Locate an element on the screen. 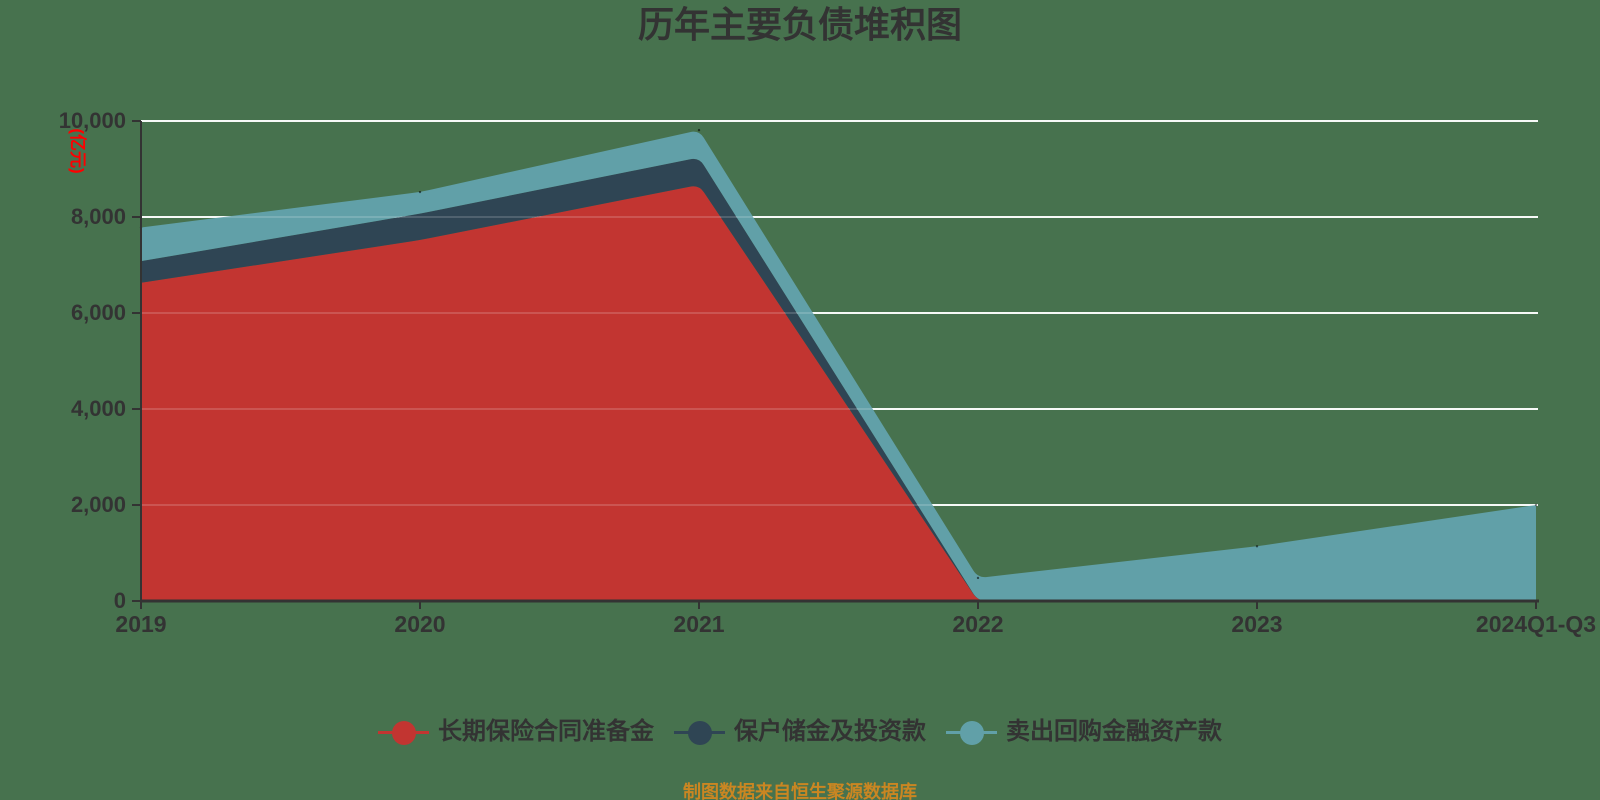 The height and width of the screenshot is (800, 1600). legend-item-0: 长期保险合同准备金 is located at coordinates (516, 732).